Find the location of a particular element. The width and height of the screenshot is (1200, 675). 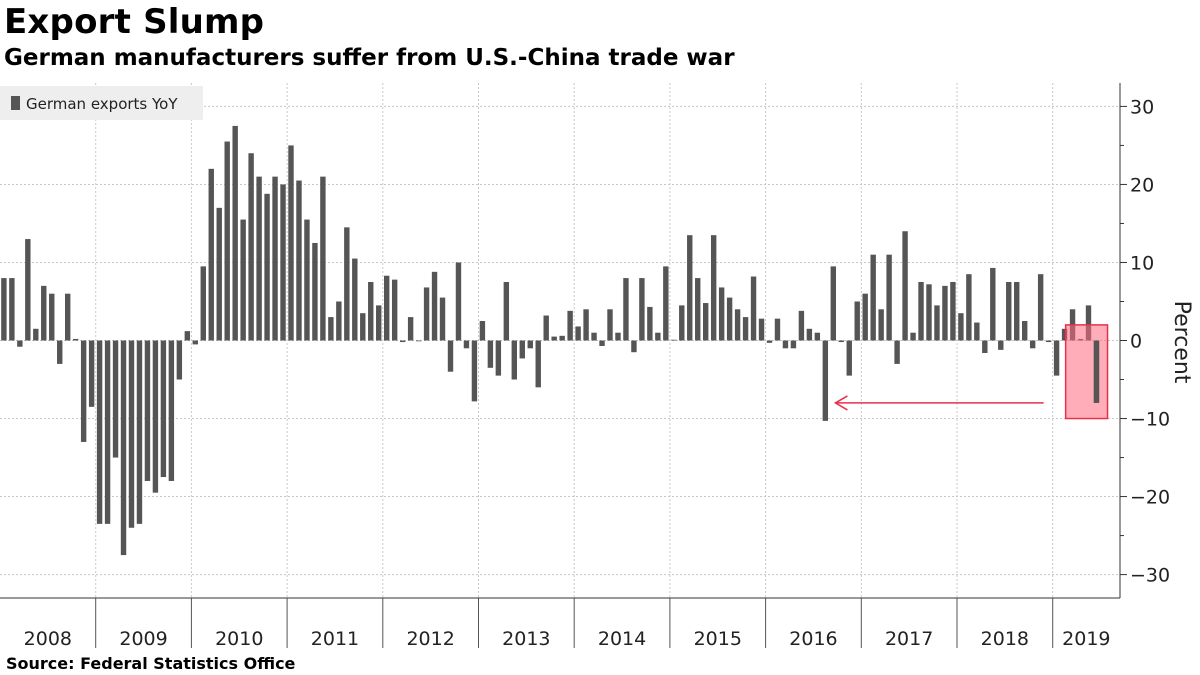

chart-title: Export Slump is located at coordinates (134, 22).